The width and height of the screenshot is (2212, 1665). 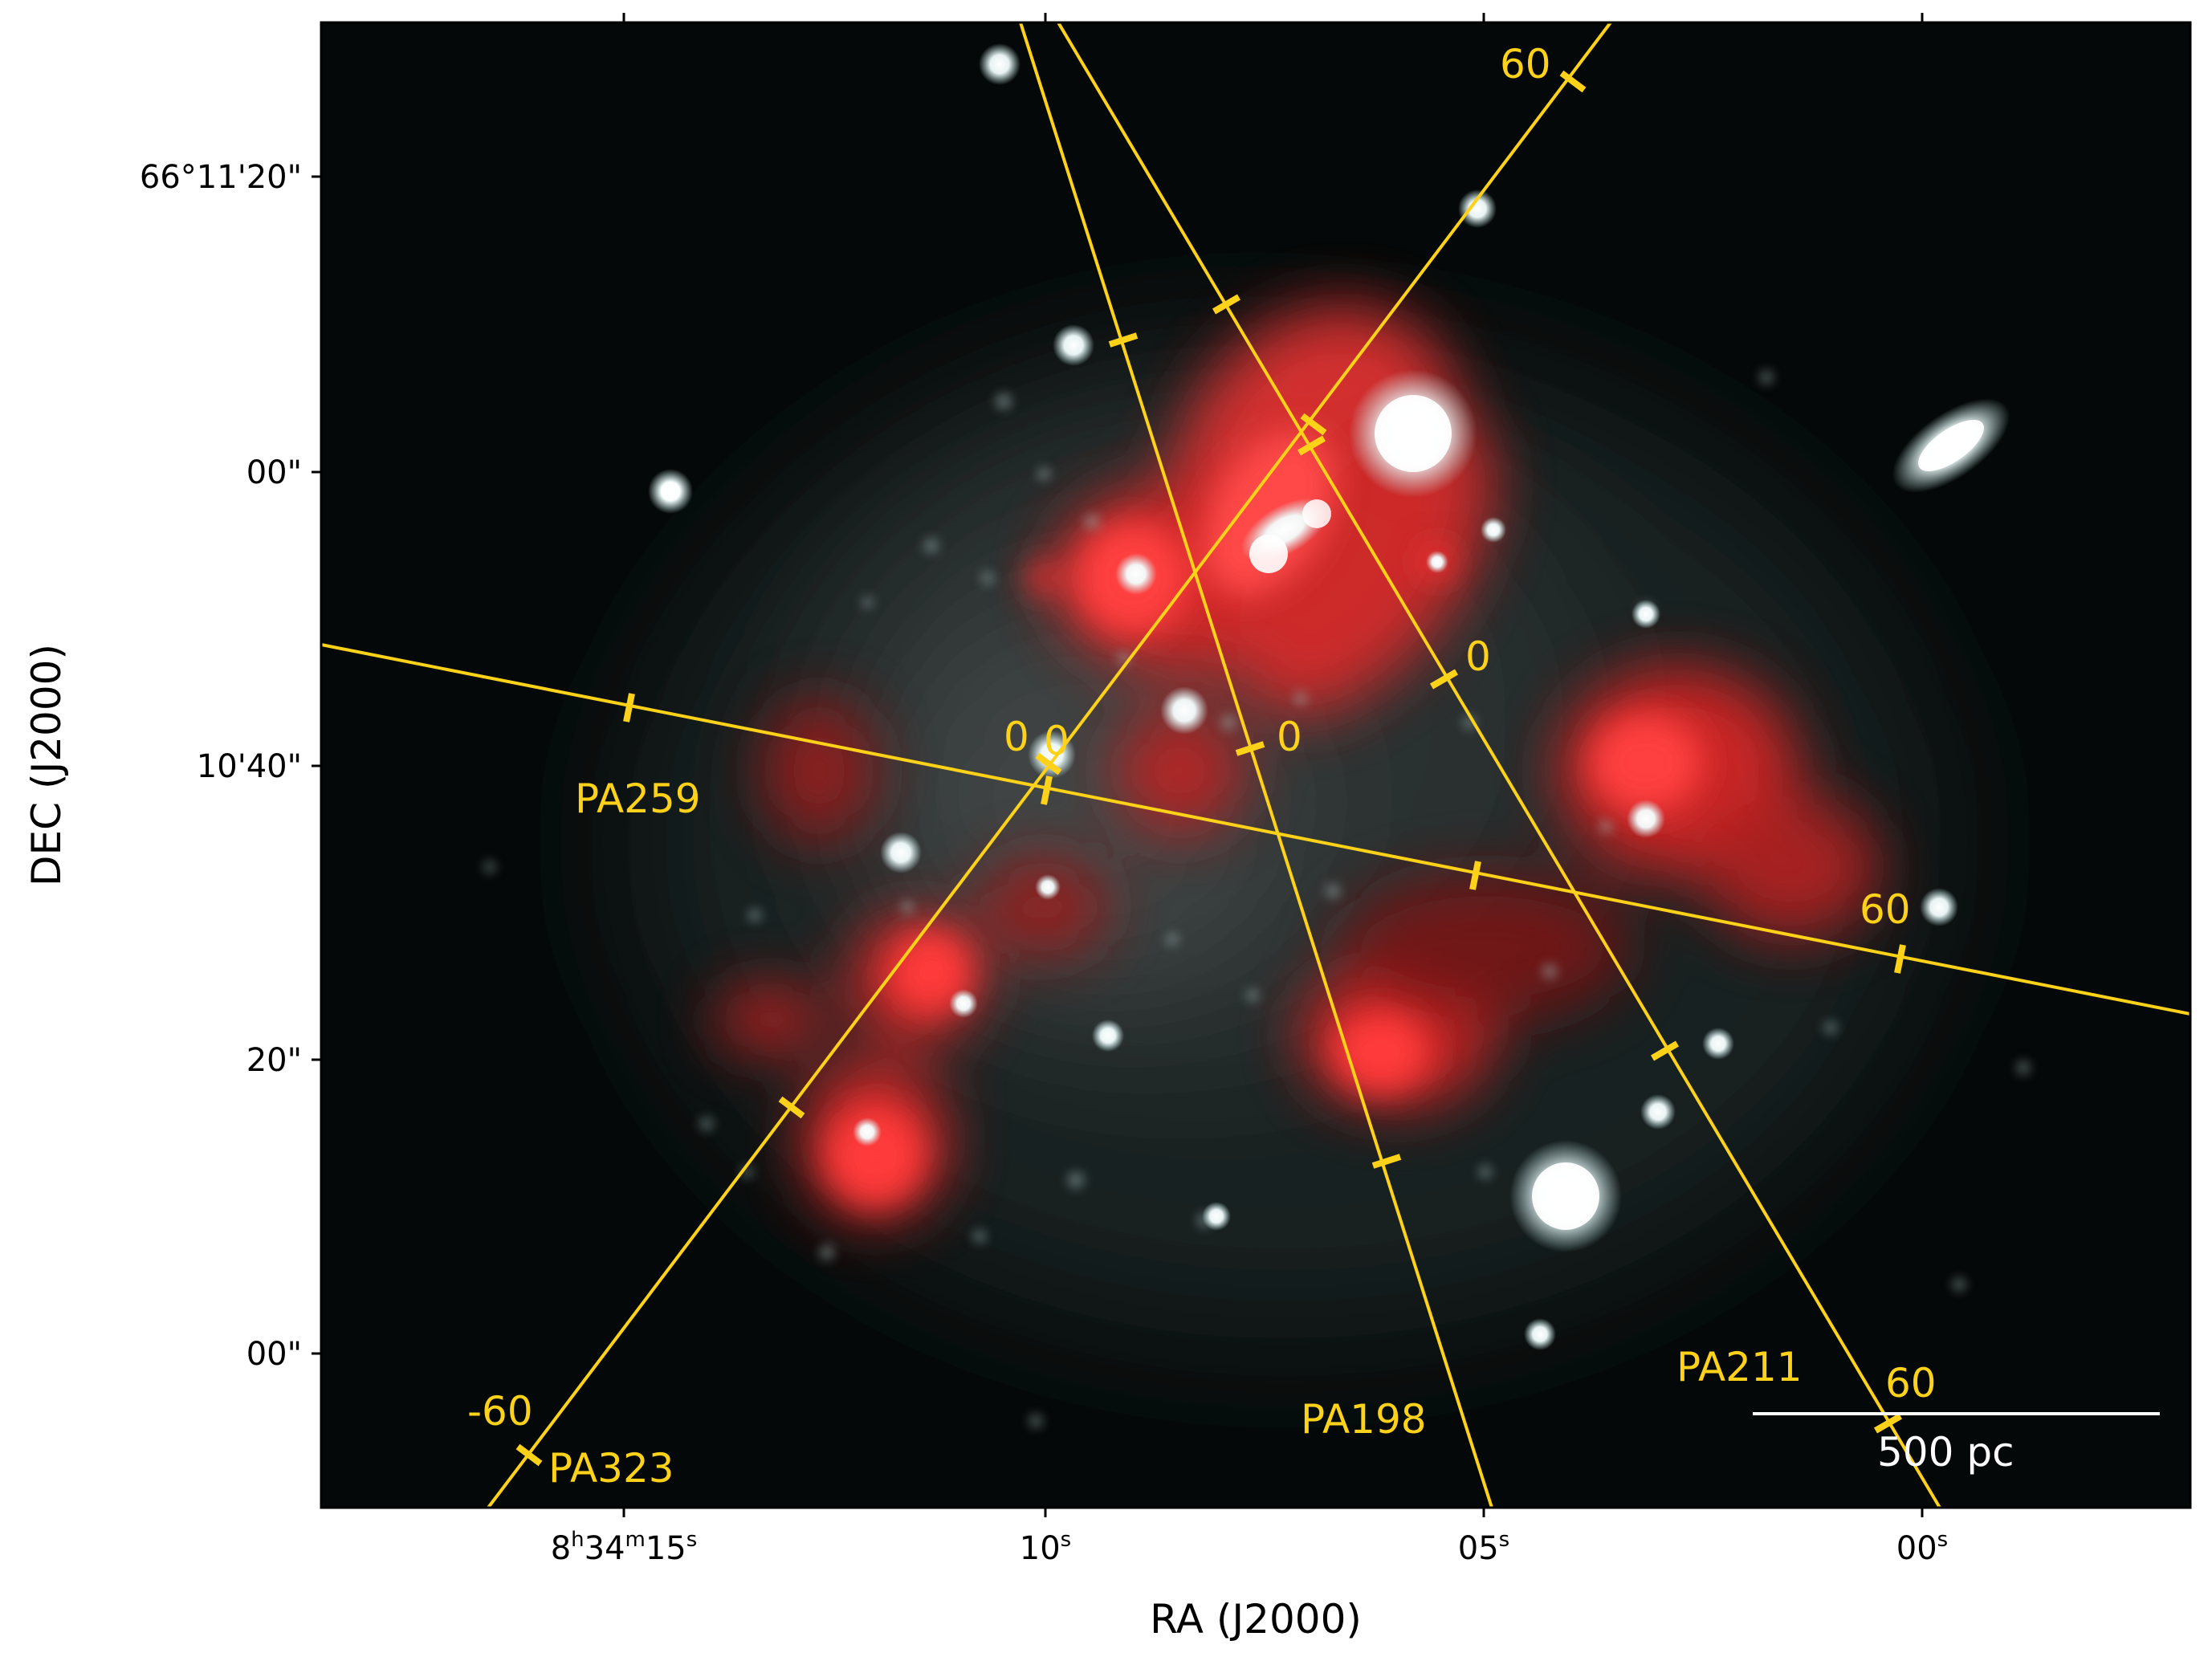 What do you see at coordinates (316, 765) in the screenshot?
I see `dec-tick-marks` at bounding box center [316, 765].